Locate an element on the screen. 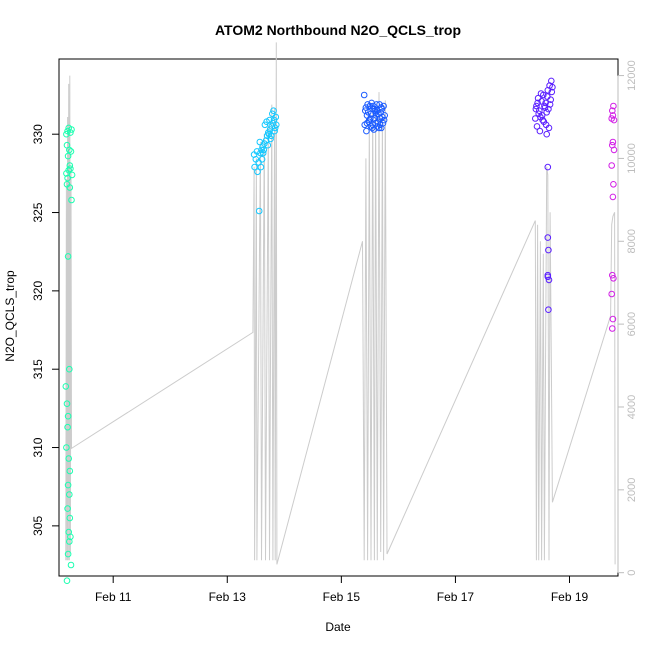 The width and height of the screenshot is (650, 650). chart-title: ATOM2 Northbound N2O_QCLS_trop is located at coordinates (338, 30).